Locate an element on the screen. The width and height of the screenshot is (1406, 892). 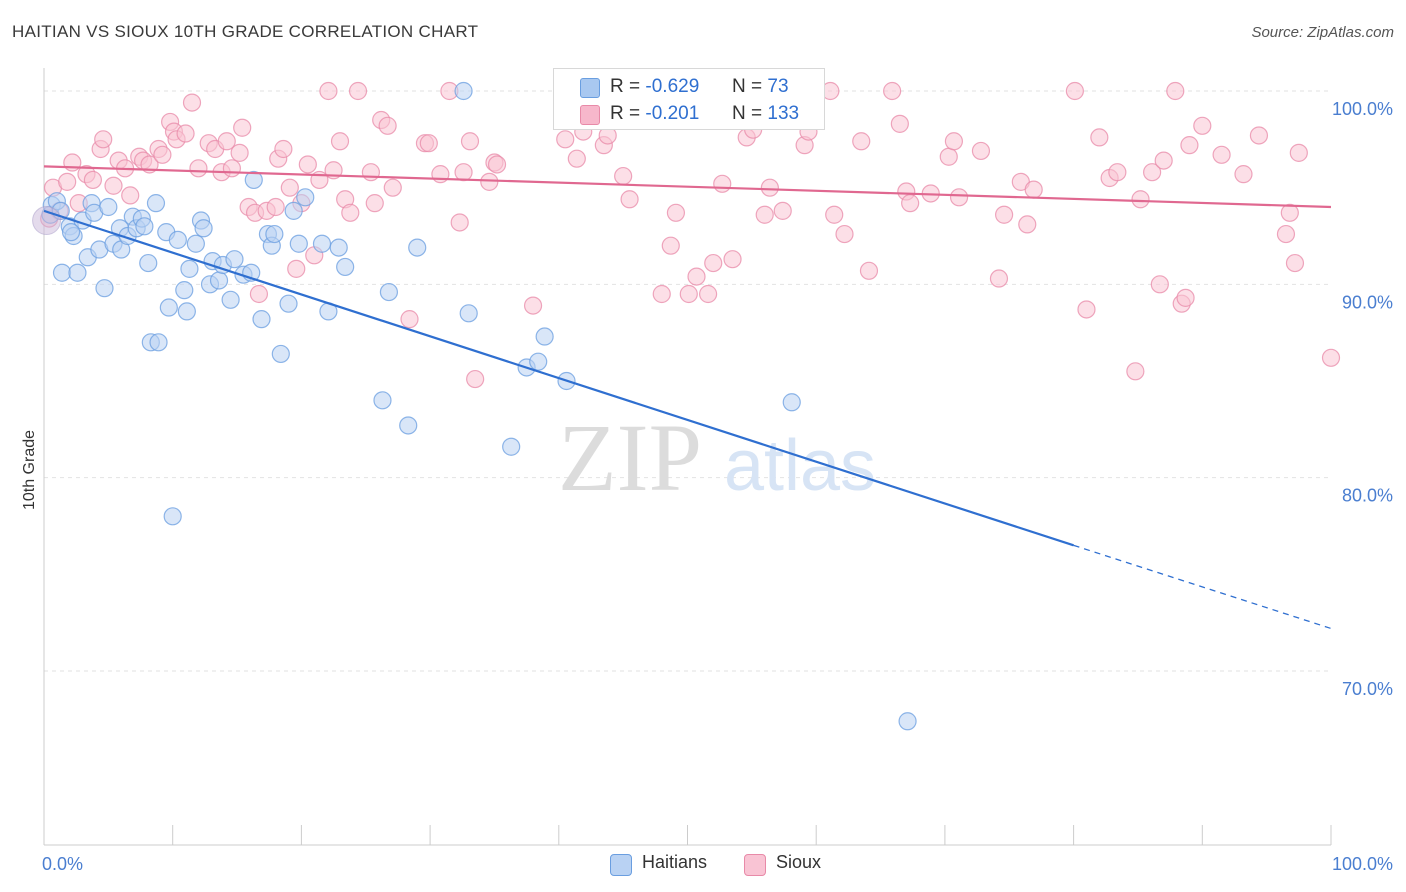
legend-label-sioux: Sioux is located at coordinates (799, 862).